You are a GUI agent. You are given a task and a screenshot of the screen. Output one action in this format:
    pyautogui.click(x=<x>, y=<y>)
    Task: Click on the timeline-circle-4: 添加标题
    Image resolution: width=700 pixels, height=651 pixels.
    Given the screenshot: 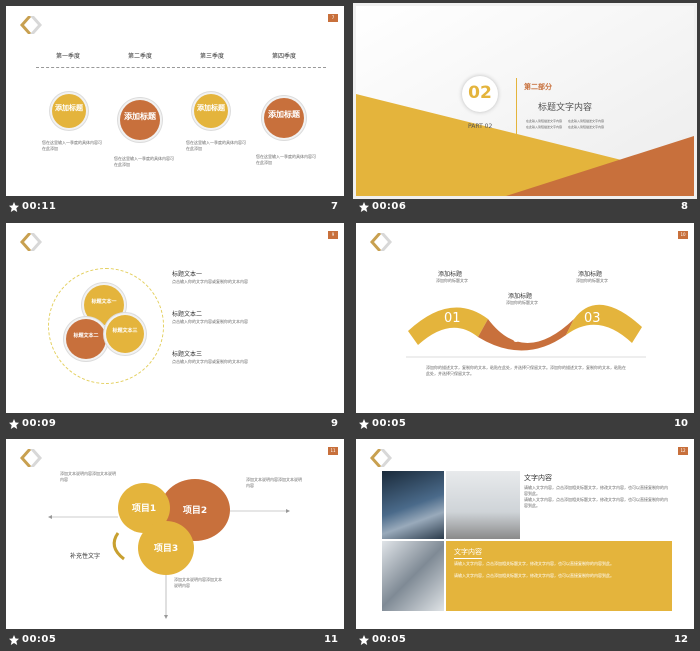 What is the action you would take?
    pyautogui.click(x=284, y=118)
    